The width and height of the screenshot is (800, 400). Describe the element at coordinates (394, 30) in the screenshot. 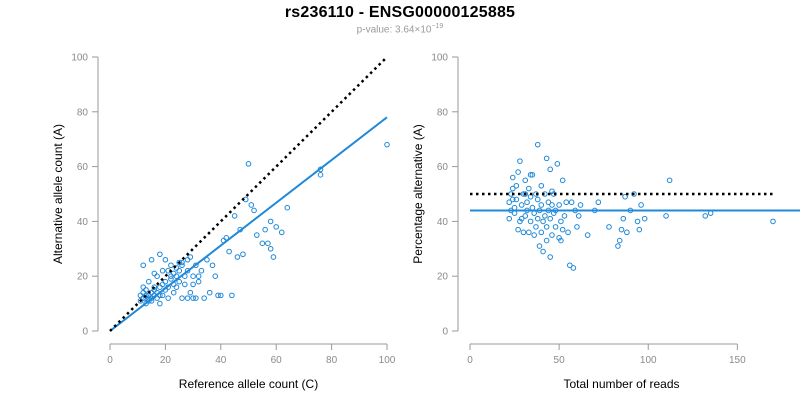

I see `pvalue-text: p-value: 3.64×10` at that location.